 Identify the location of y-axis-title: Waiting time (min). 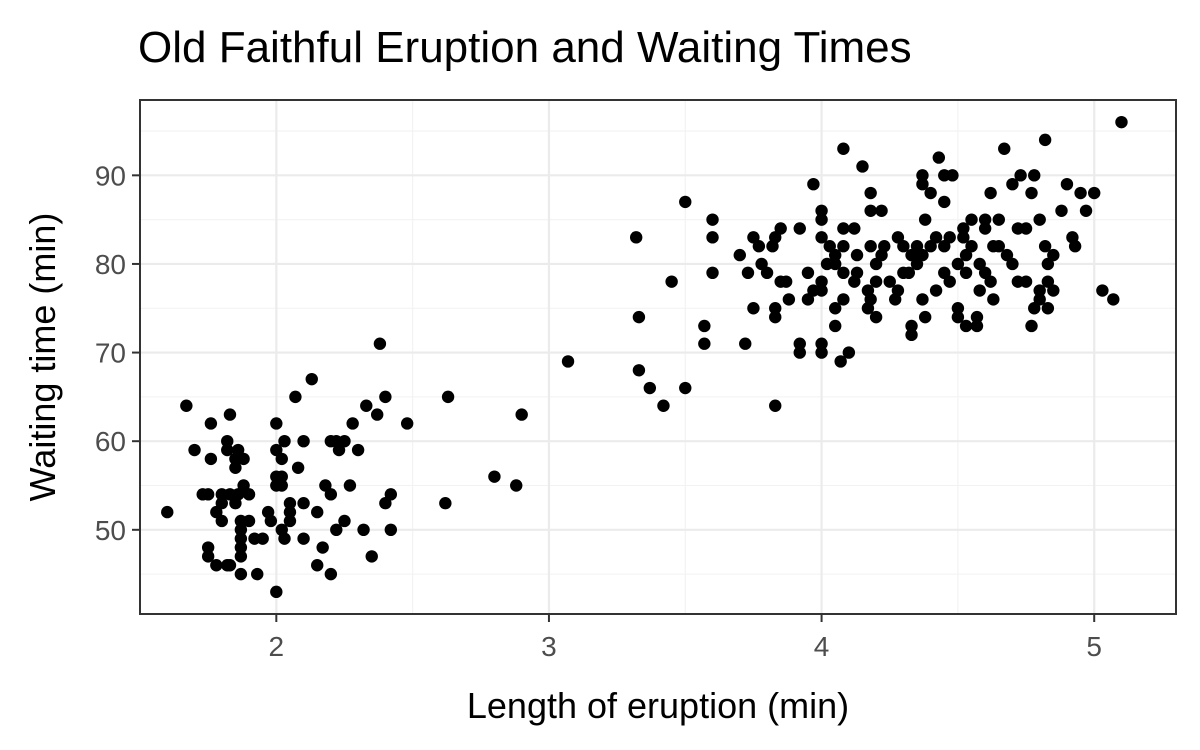
(42, 357).